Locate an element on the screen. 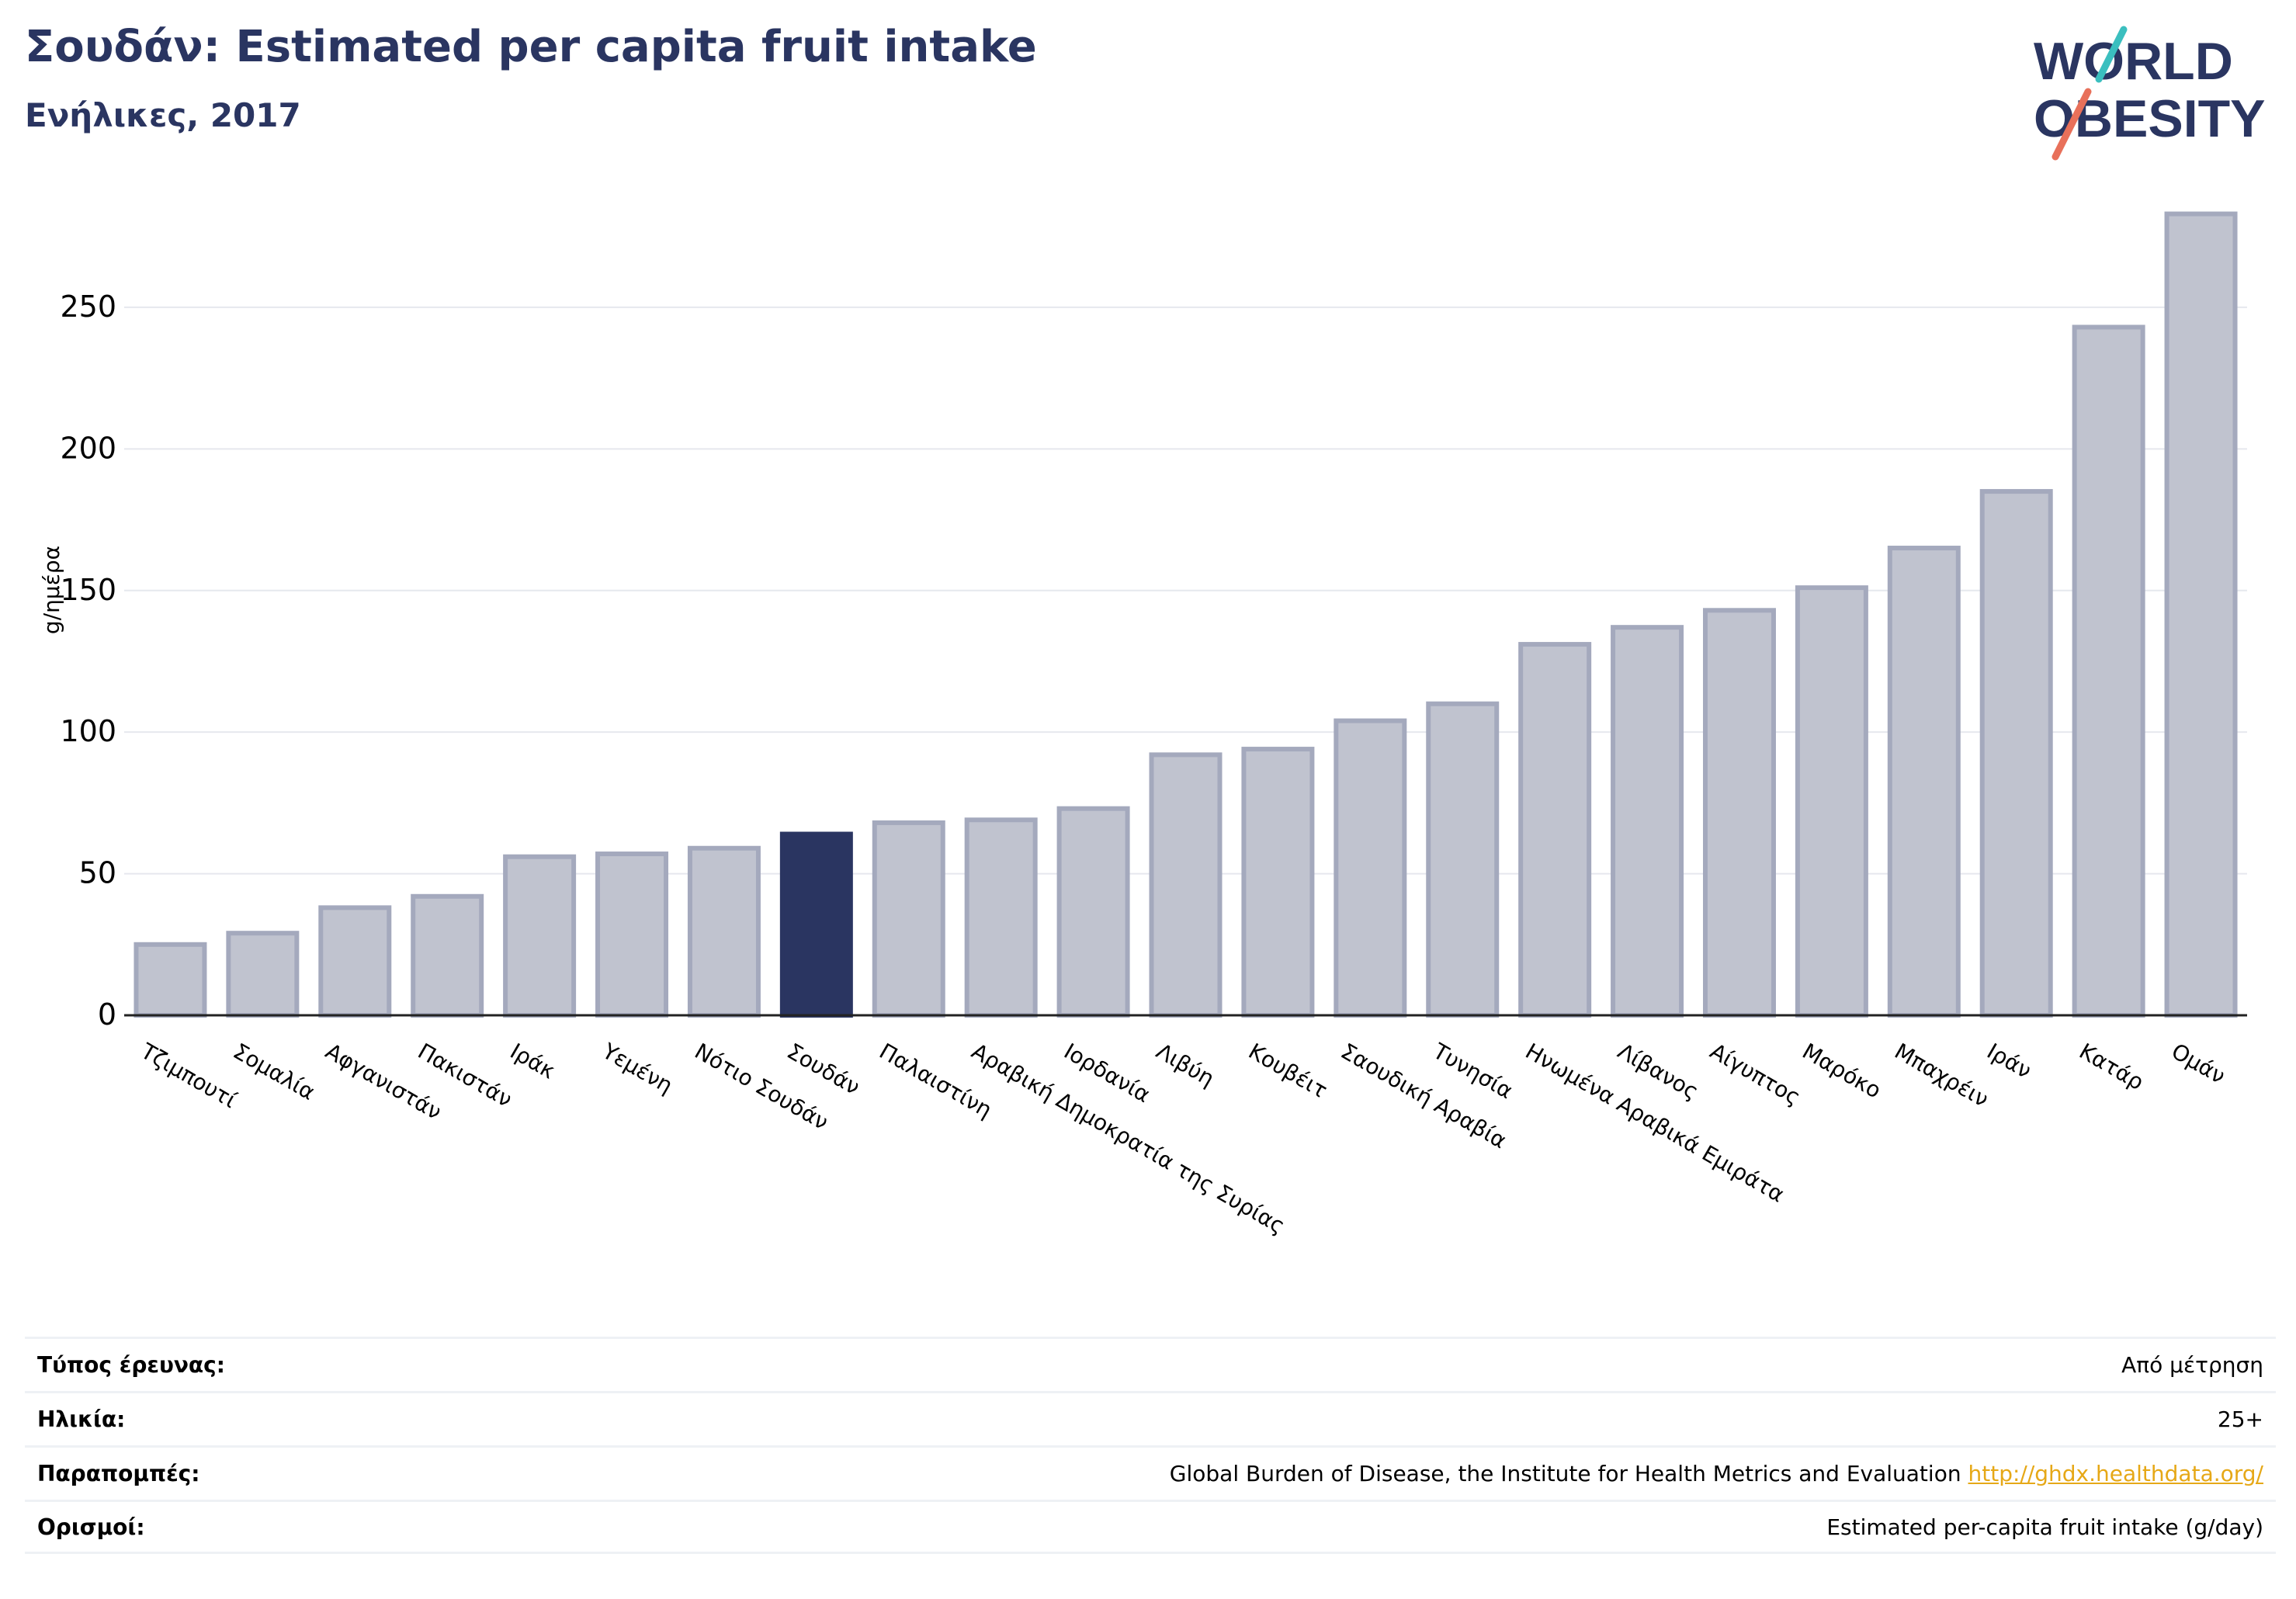 The height and width of the screenshot is (1599, 2296). x-tick-label: Μαρόκο is located at coordinates (1841, 1070).